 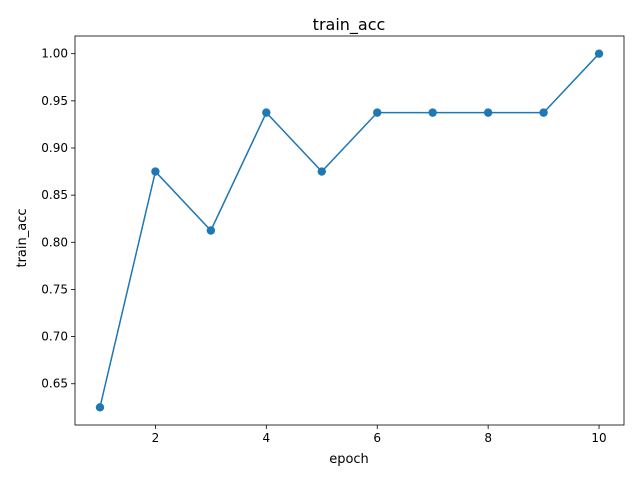 What do you see at coordinates (266, 438) in the screenshot?
I see `x-tick-label: 4` at bounding box center [266, 438].